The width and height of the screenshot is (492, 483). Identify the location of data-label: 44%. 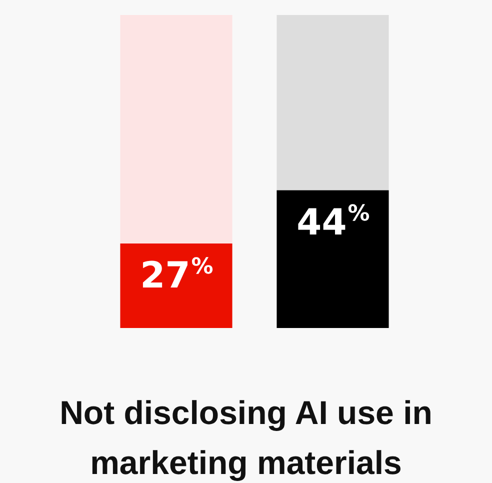
(333, 222).